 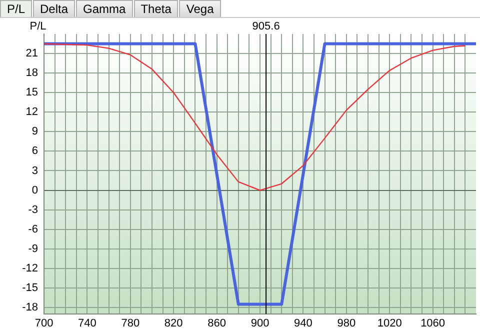 What do you see at coordinates (30, 288) in the screenshot?
I see `y-tick-label: -15` at bounding box center [30, 288].